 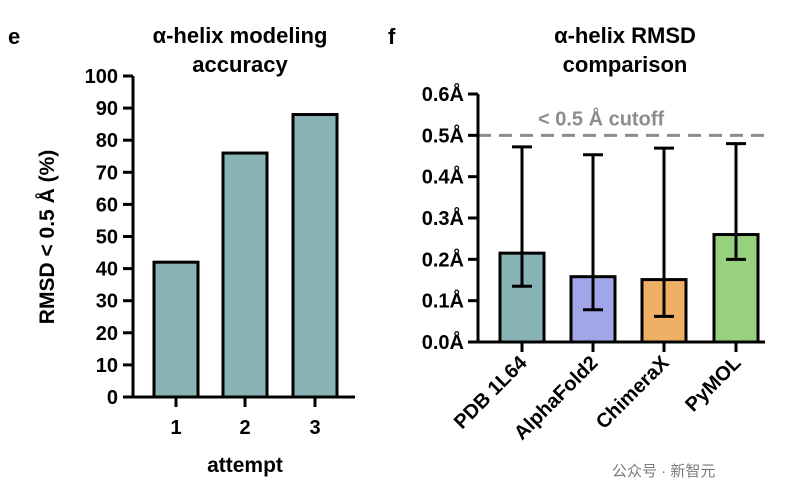 I want to click on panel-e-y-tick-label: 30, so click(x=107, y=302).